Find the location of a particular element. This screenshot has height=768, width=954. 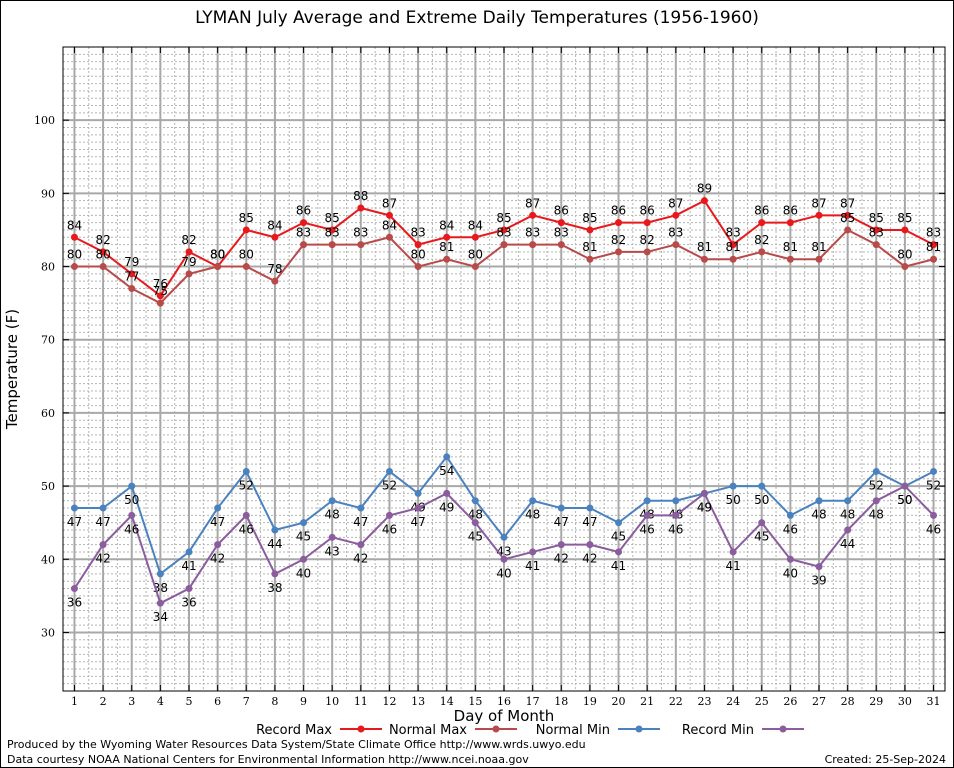

x-tick-label: 1 is located at coordinates (74, 701).